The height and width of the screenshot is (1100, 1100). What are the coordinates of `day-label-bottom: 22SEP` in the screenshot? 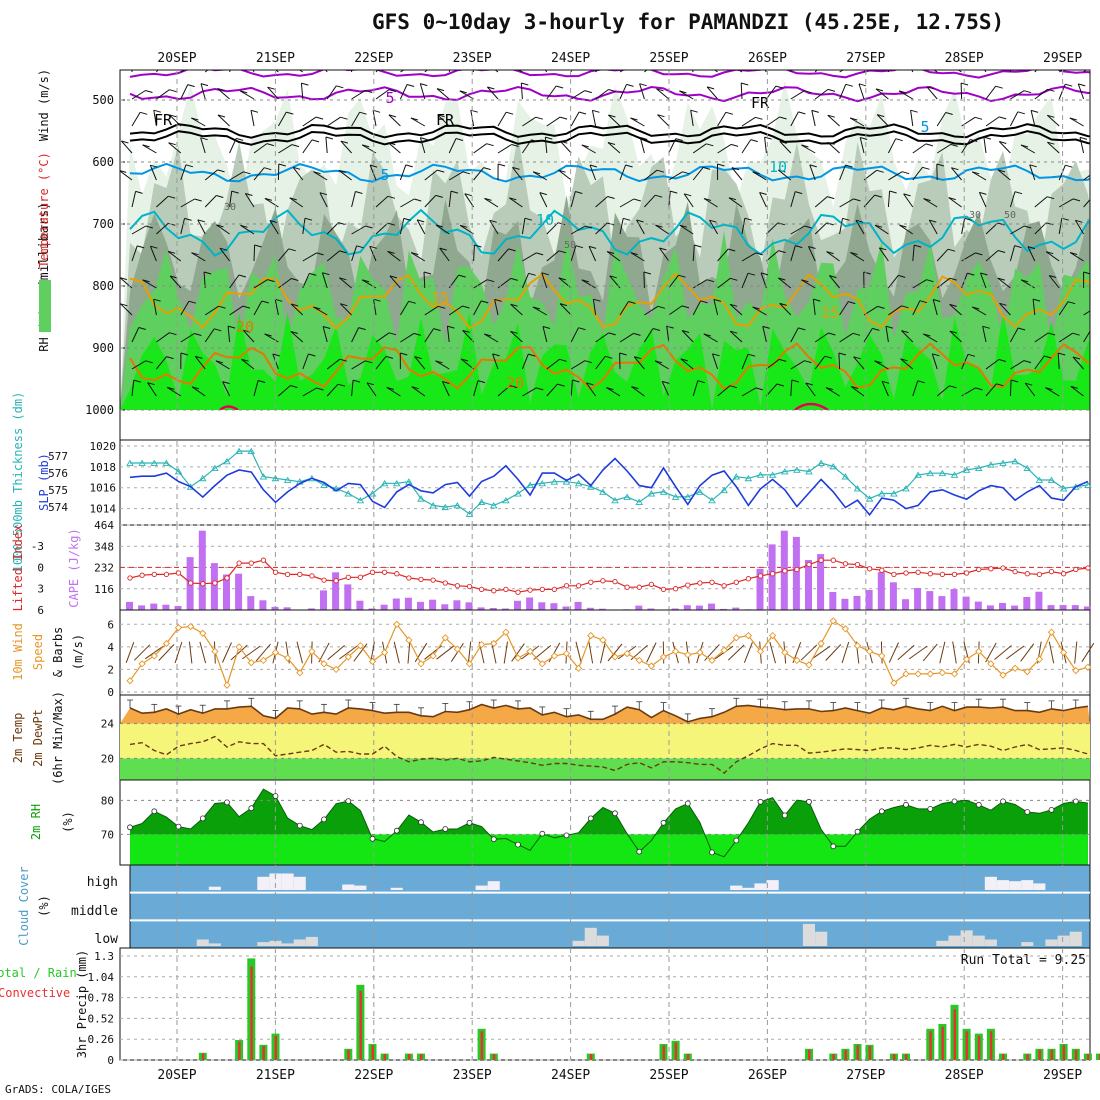 It's located at (373, 1075).